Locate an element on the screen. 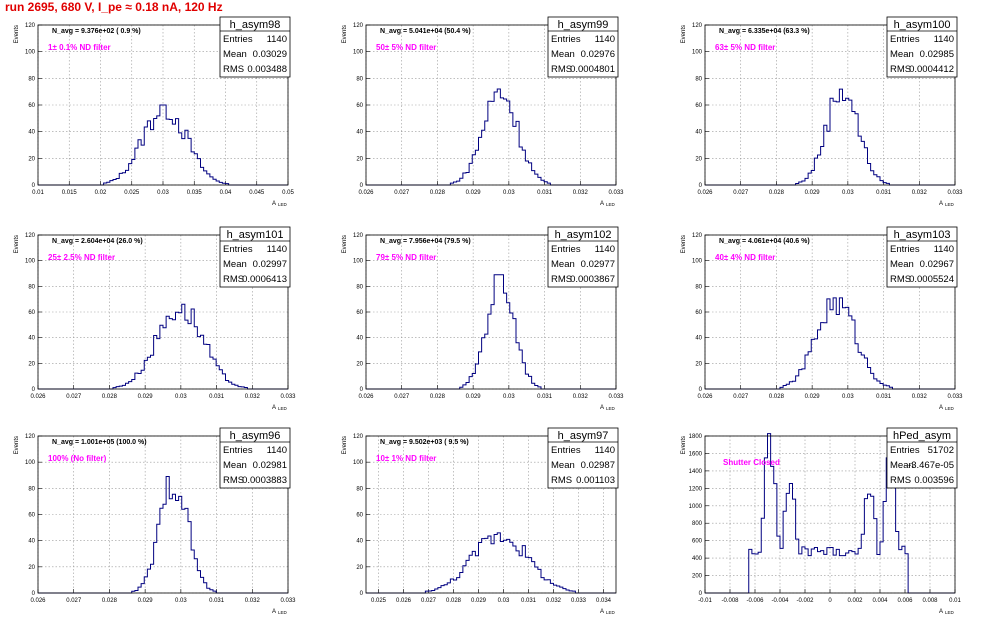 This screenshot has width=996, height=622. stats-value: 0.02967 is located at coordinates (937, 264).